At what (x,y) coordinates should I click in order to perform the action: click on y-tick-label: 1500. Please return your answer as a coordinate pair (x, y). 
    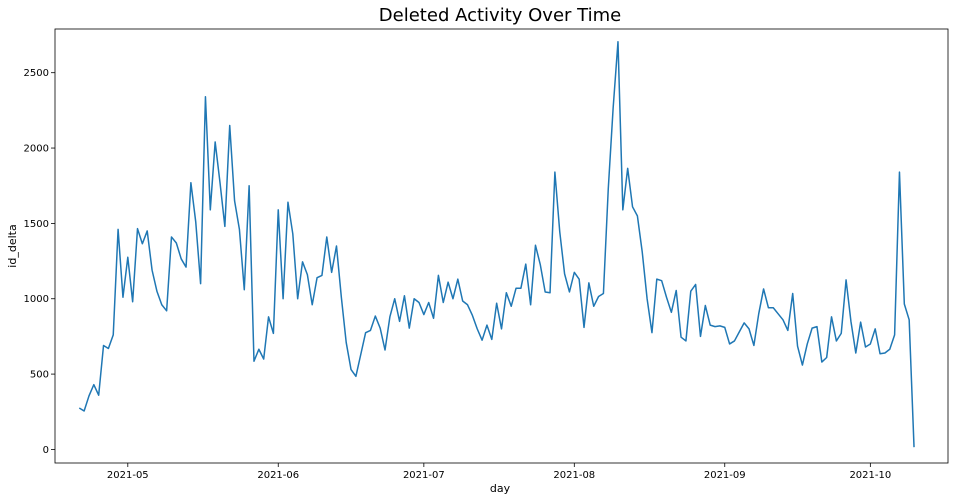
    Looking at the image, I should click on (36, 224).